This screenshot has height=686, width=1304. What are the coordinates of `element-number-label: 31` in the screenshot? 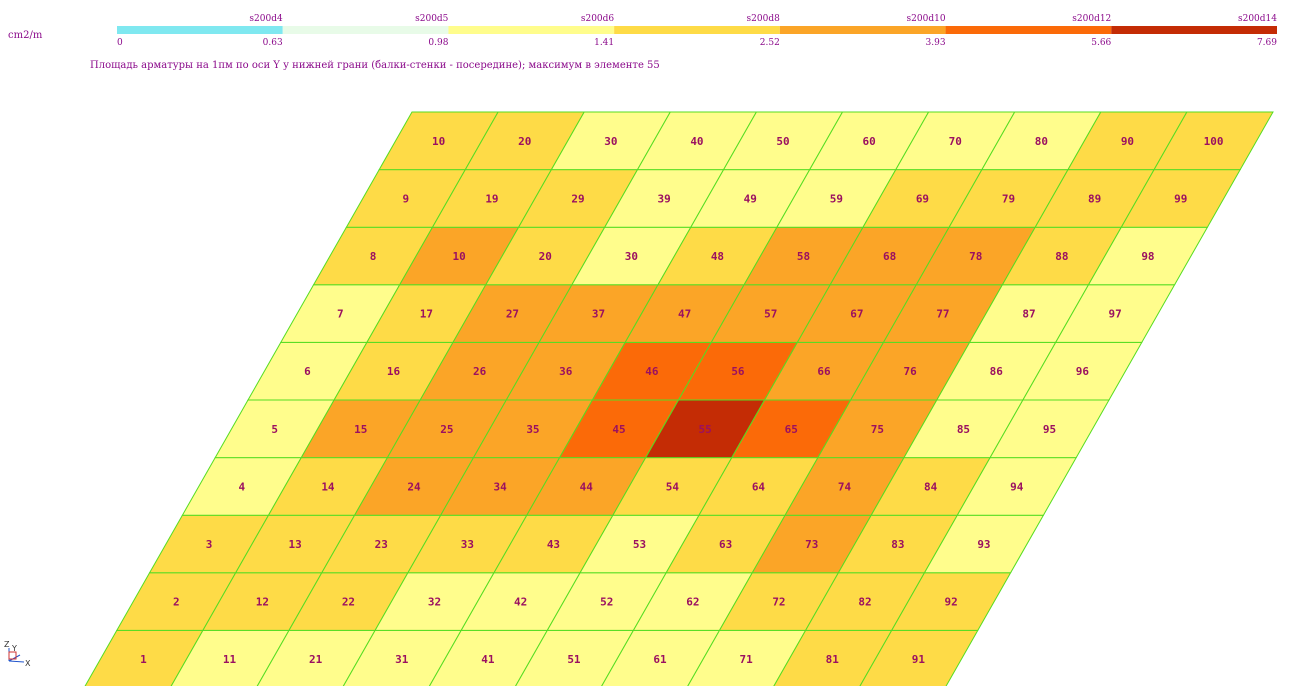 It's located at (402, 659).